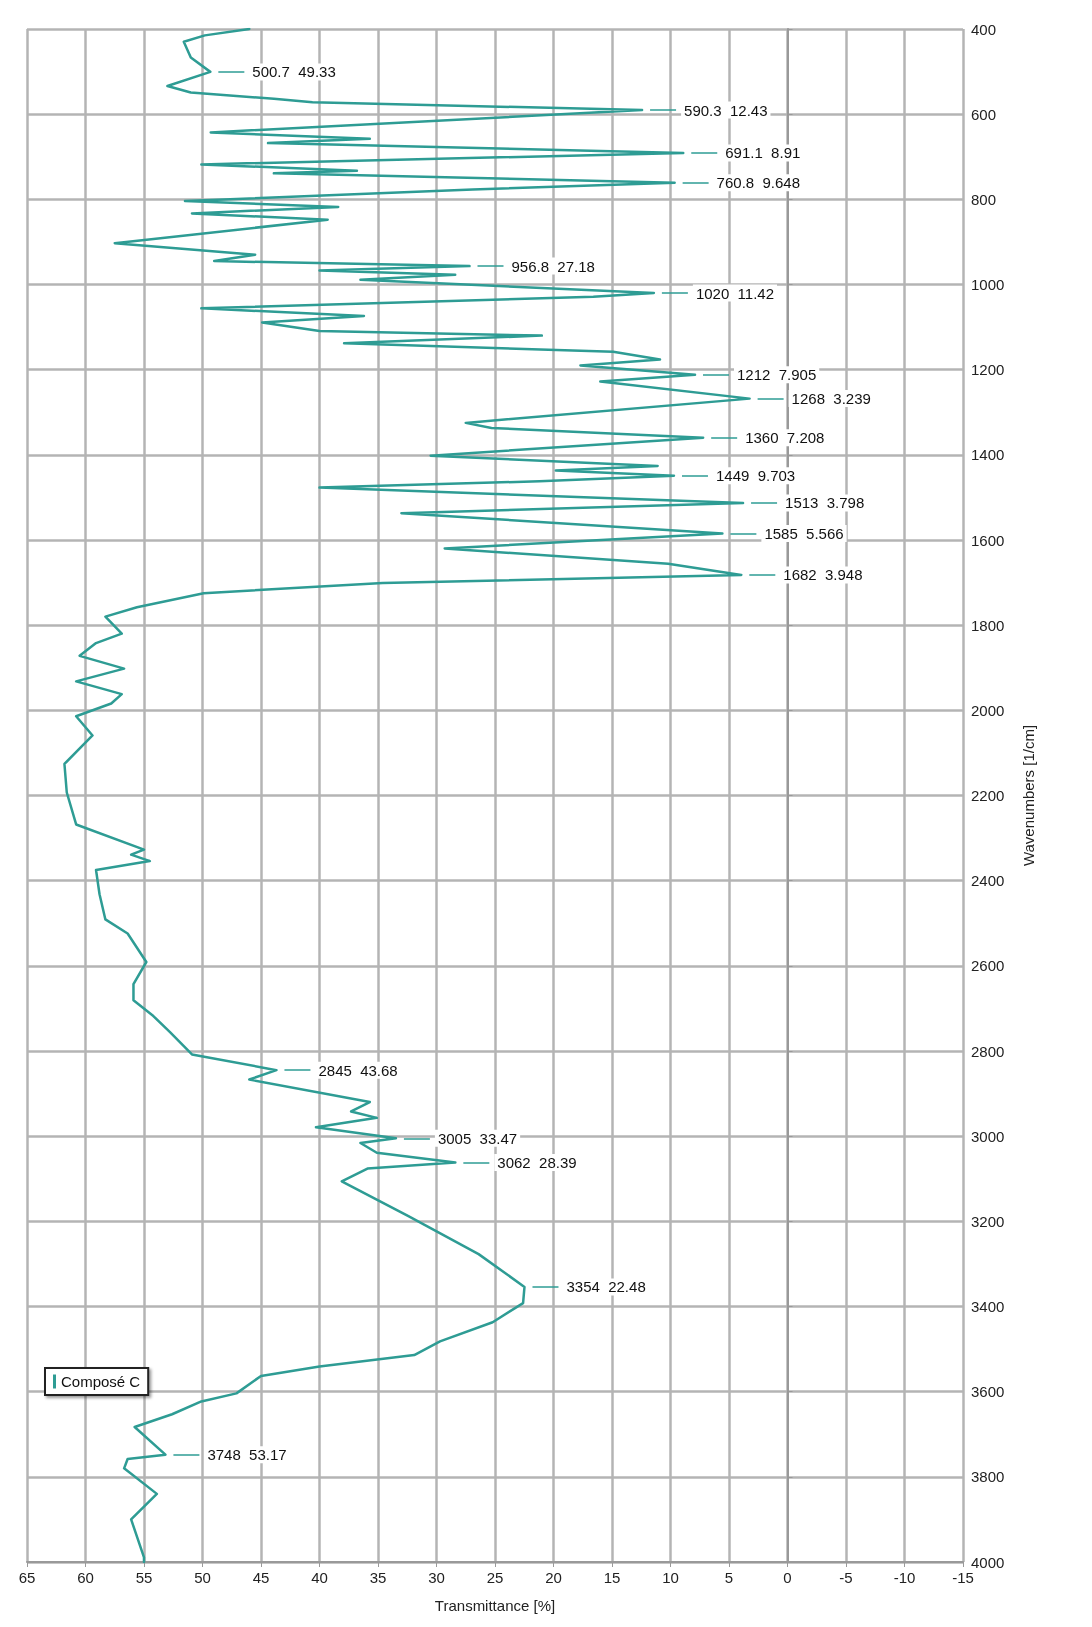  I want to click on x-tick-label: 10, so click(670, 1577).